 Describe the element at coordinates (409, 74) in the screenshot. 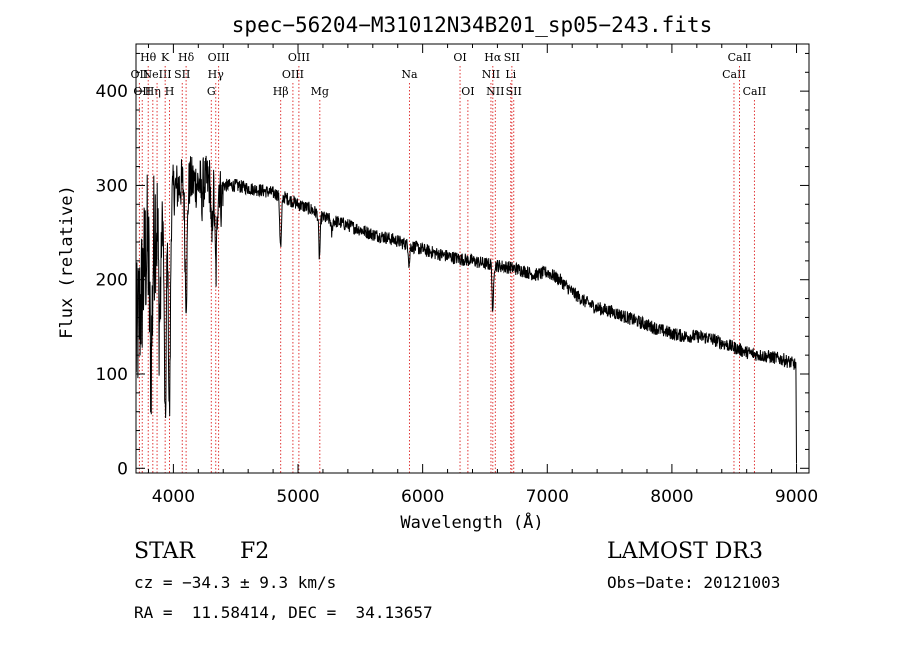

I see `line-marker-label-16: Na` at that location.